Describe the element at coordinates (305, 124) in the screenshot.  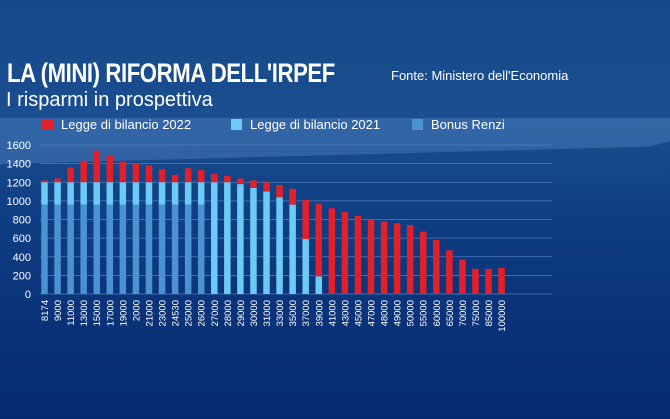
I see `legend-item-legge-2021: Legge di bilancio 2021` at that location.